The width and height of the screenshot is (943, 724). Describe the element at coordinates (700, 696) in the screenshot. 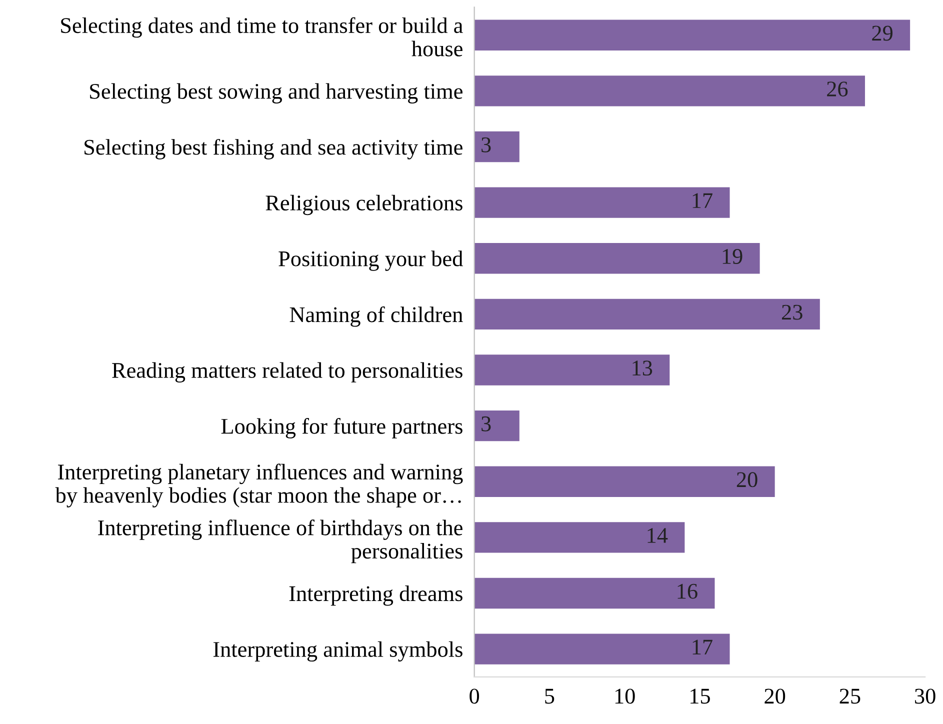

I see `x-tick-label: 15` at that location.